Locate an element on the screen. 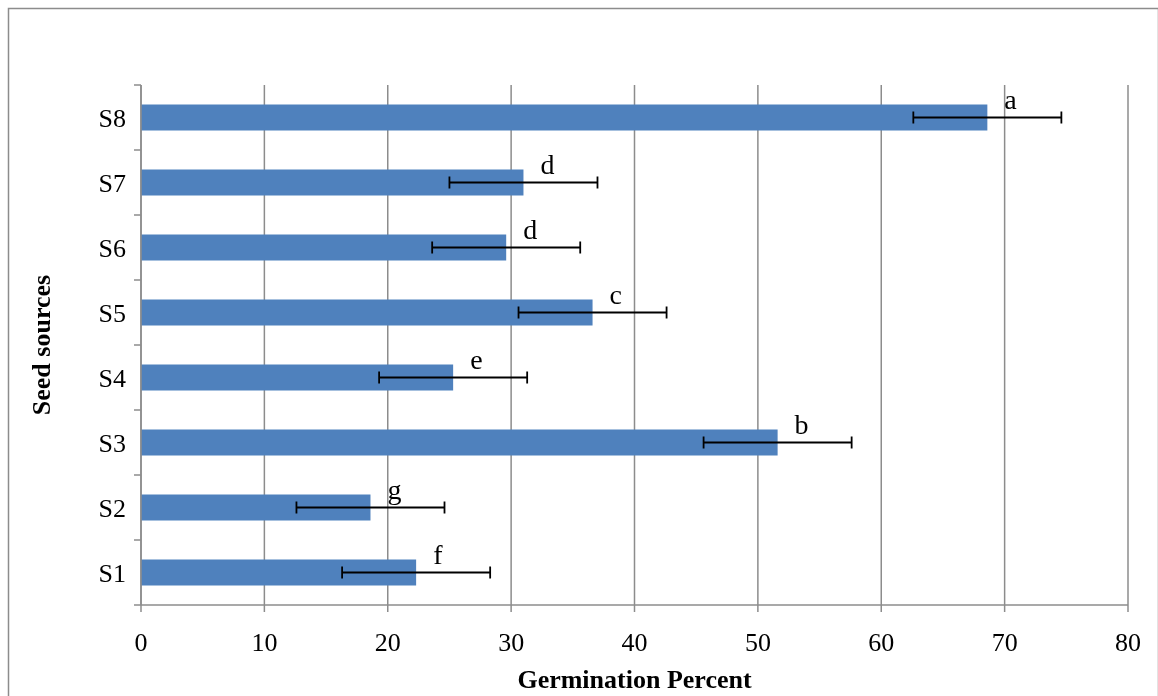 The image size is (1158, 696). y-tick-label: S5 is located at coordinates (112, 313).